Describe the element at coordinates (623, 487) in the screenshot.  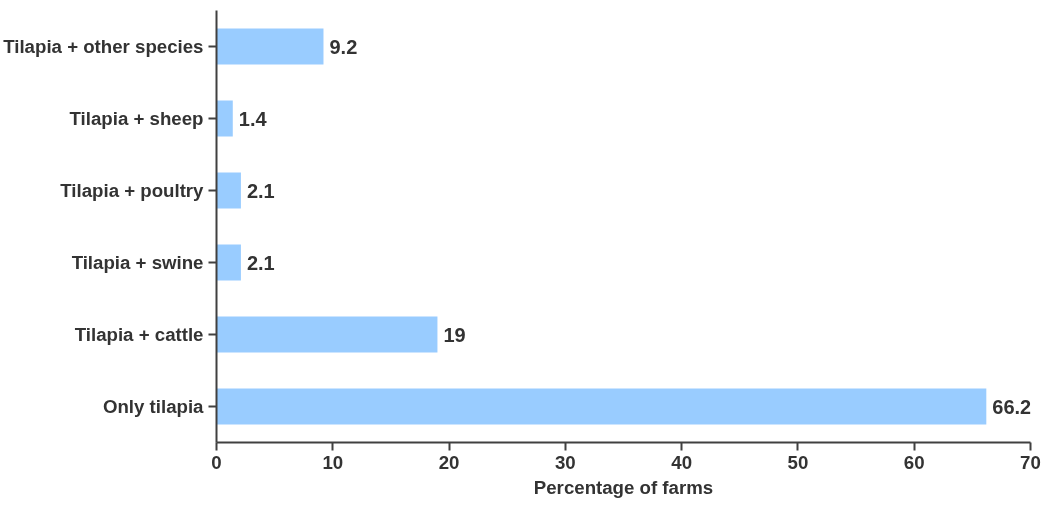
I see `x-axis-title: Percentage of farms` at that location.